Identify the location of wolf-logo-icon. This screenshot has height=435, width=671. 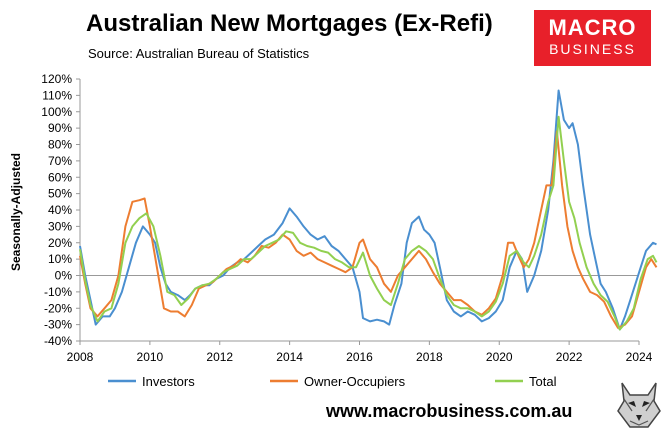
(639, 405).